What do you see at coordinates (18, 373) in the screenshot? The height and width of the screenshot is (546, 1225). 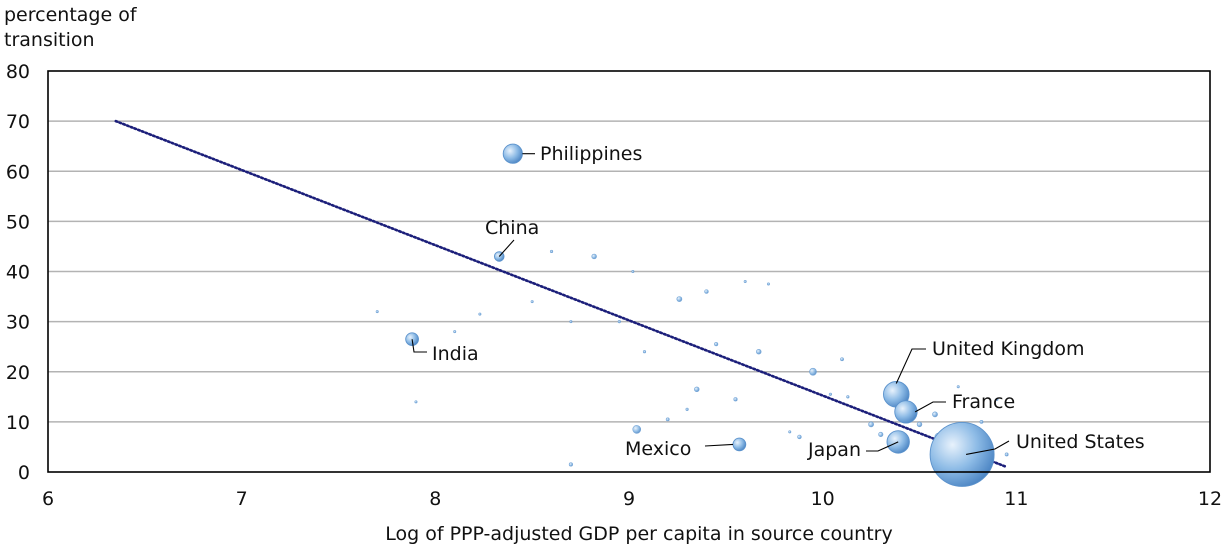 I see `y-tick-label: 20` at bounding box center [18, 373].